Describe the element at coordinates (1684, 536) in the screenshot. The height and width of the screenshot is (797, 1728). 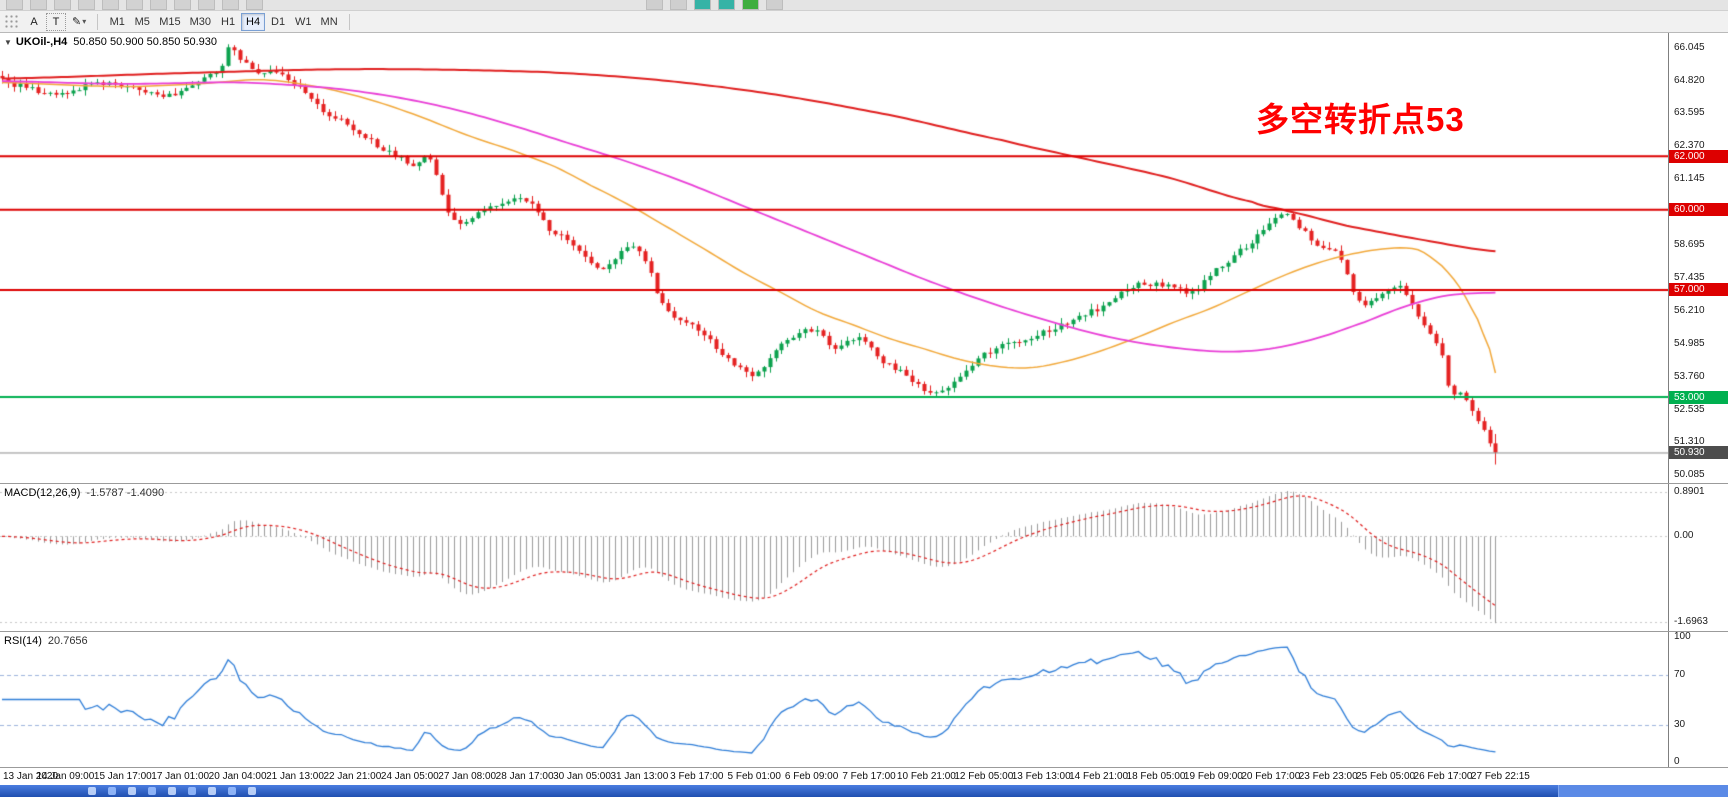
I see `macd-axis-label: 0.00` at that location.